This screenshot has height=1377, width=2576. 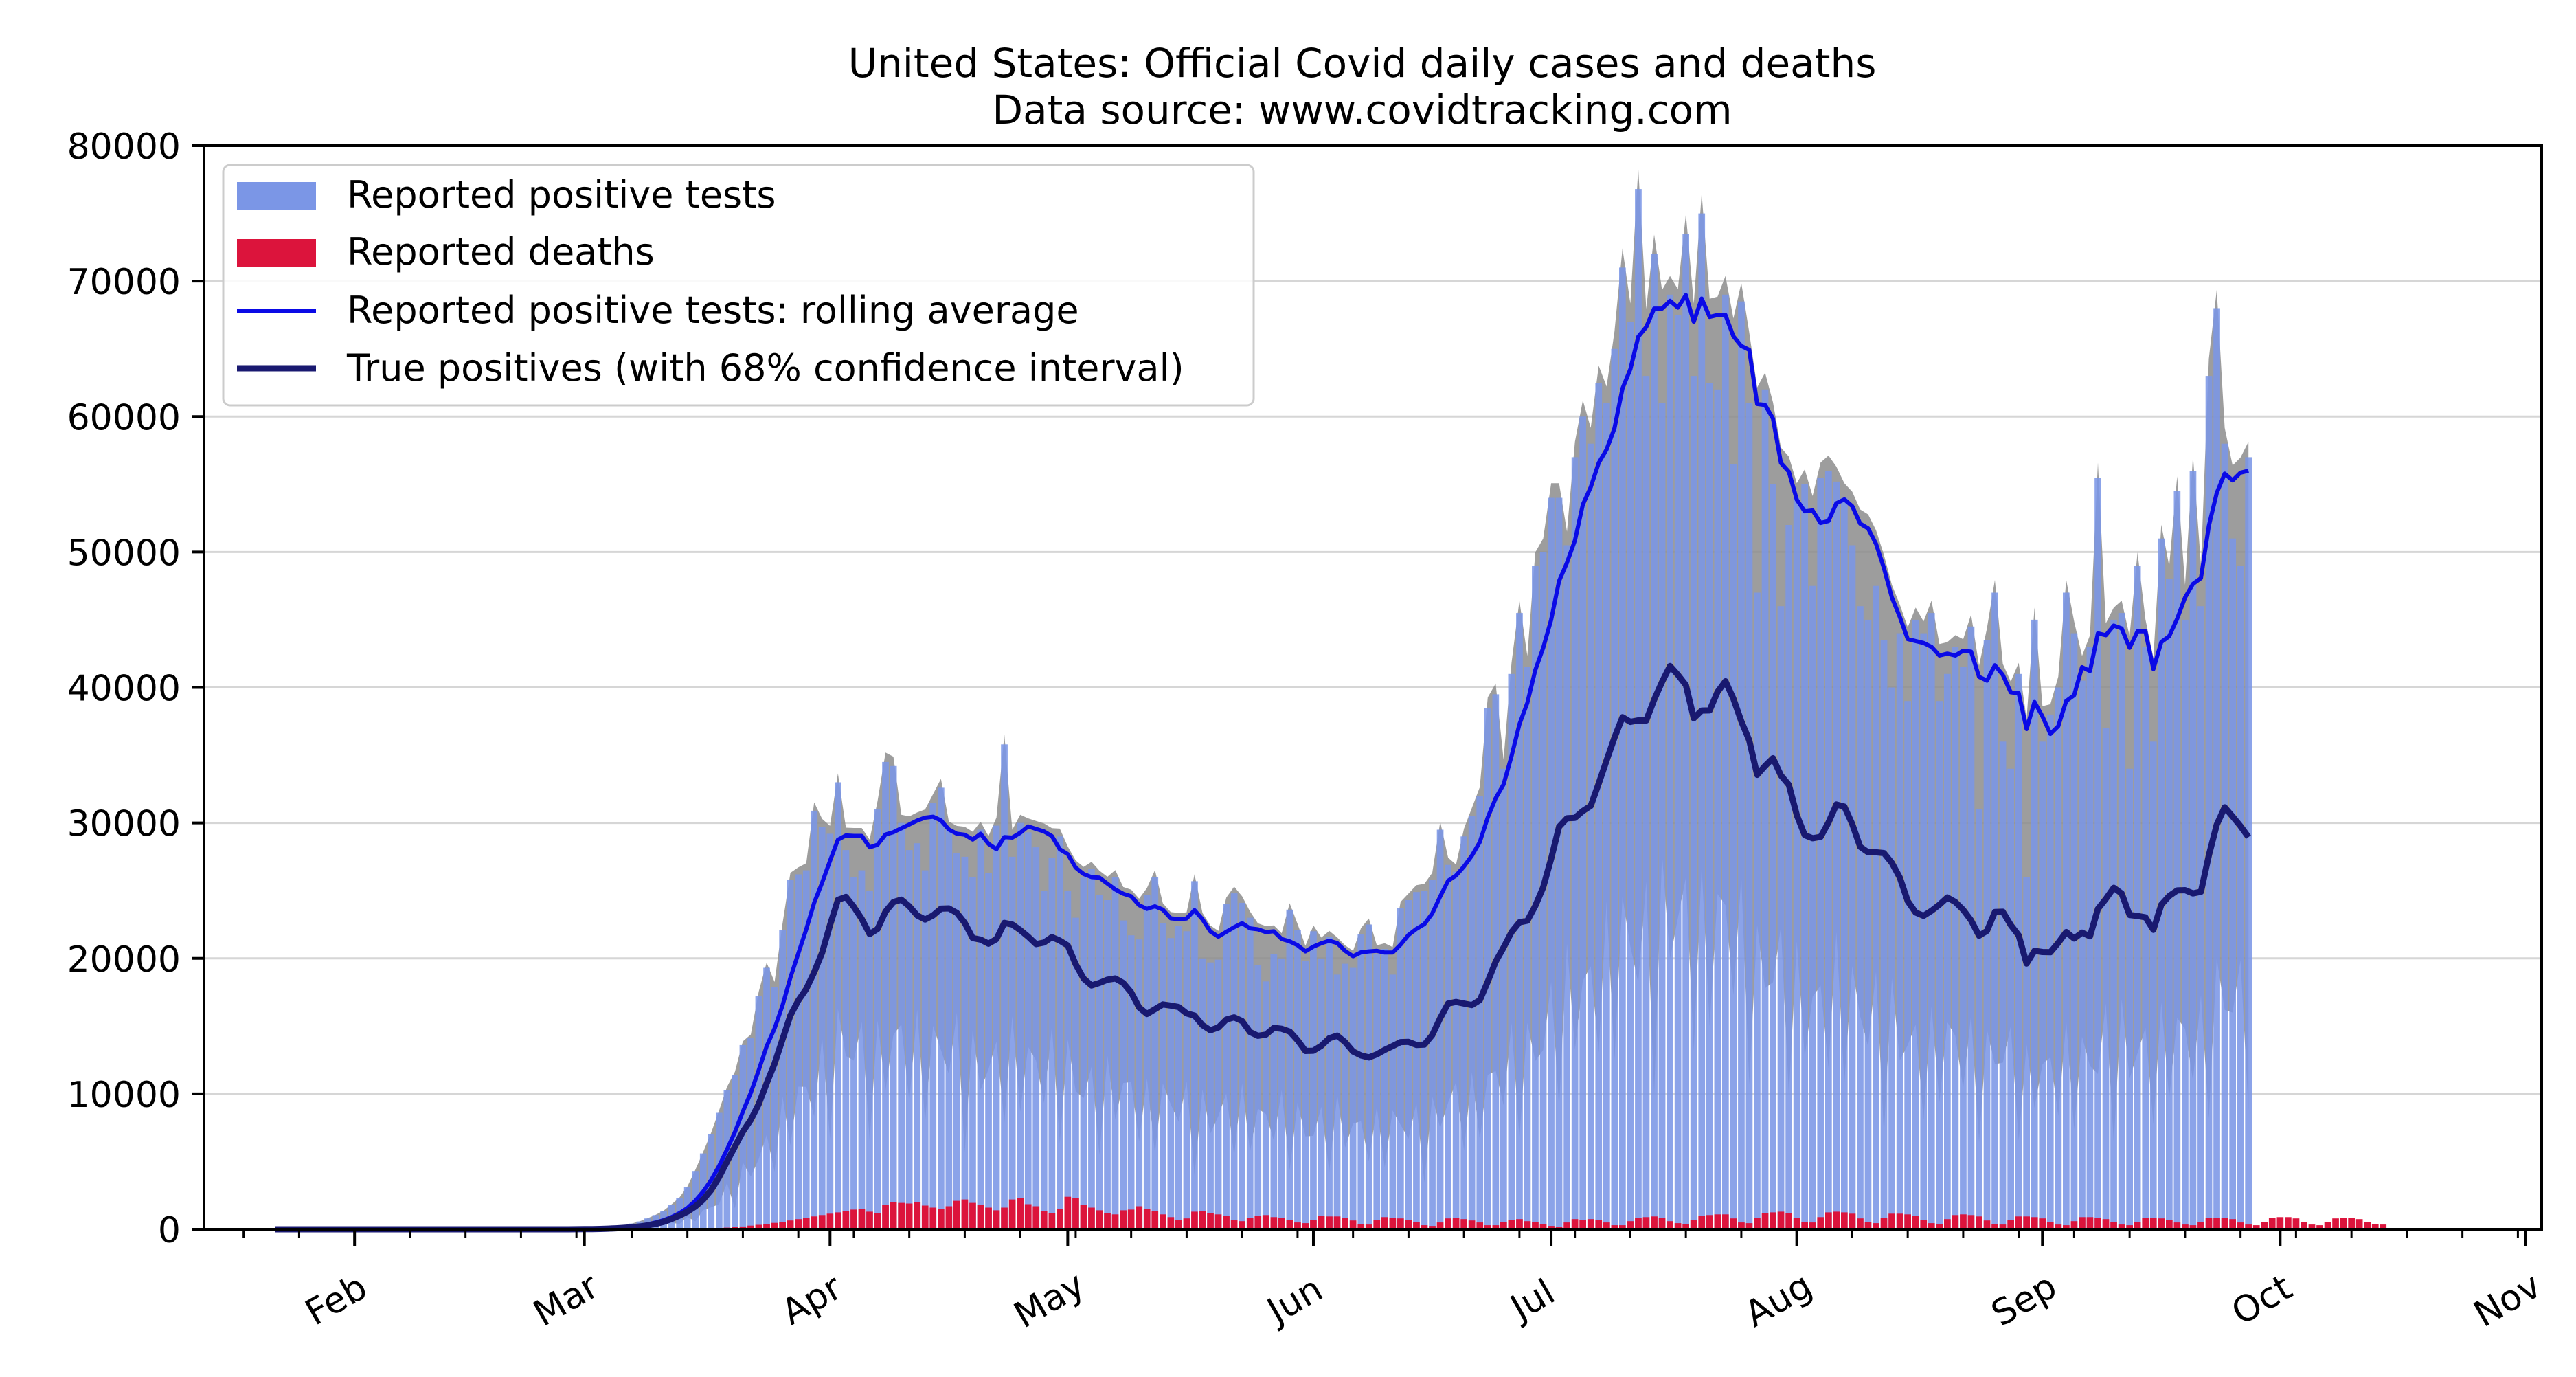 What do you see at coordinates (501, 251) in the screenshot?
I see `legend-label-deaths: Reported deaths` at bounding box center [501, 251].